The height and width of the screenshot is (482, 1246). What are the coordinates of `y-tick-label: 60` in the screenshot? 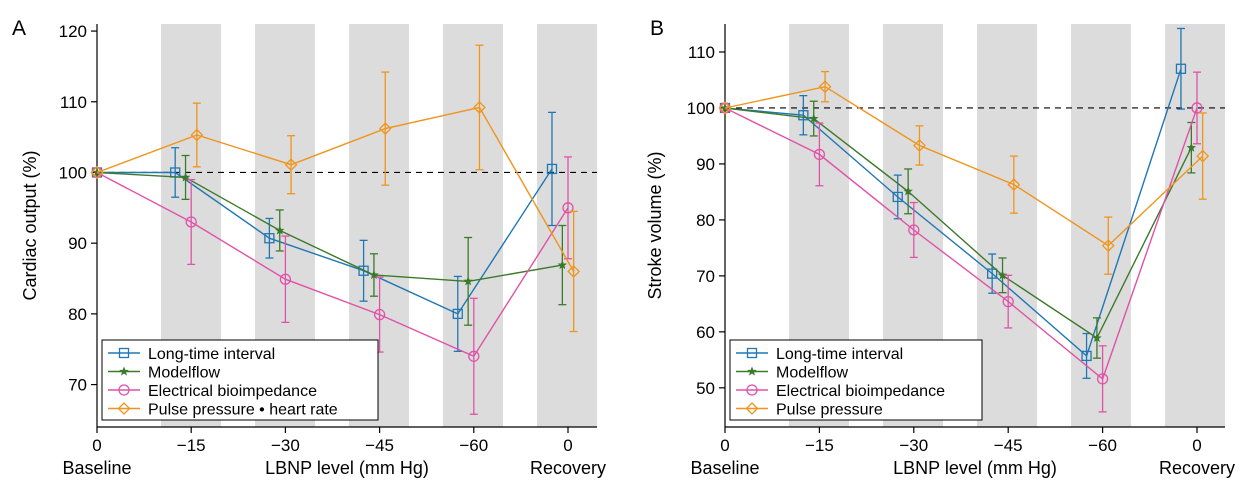 It's located at (705, 332).